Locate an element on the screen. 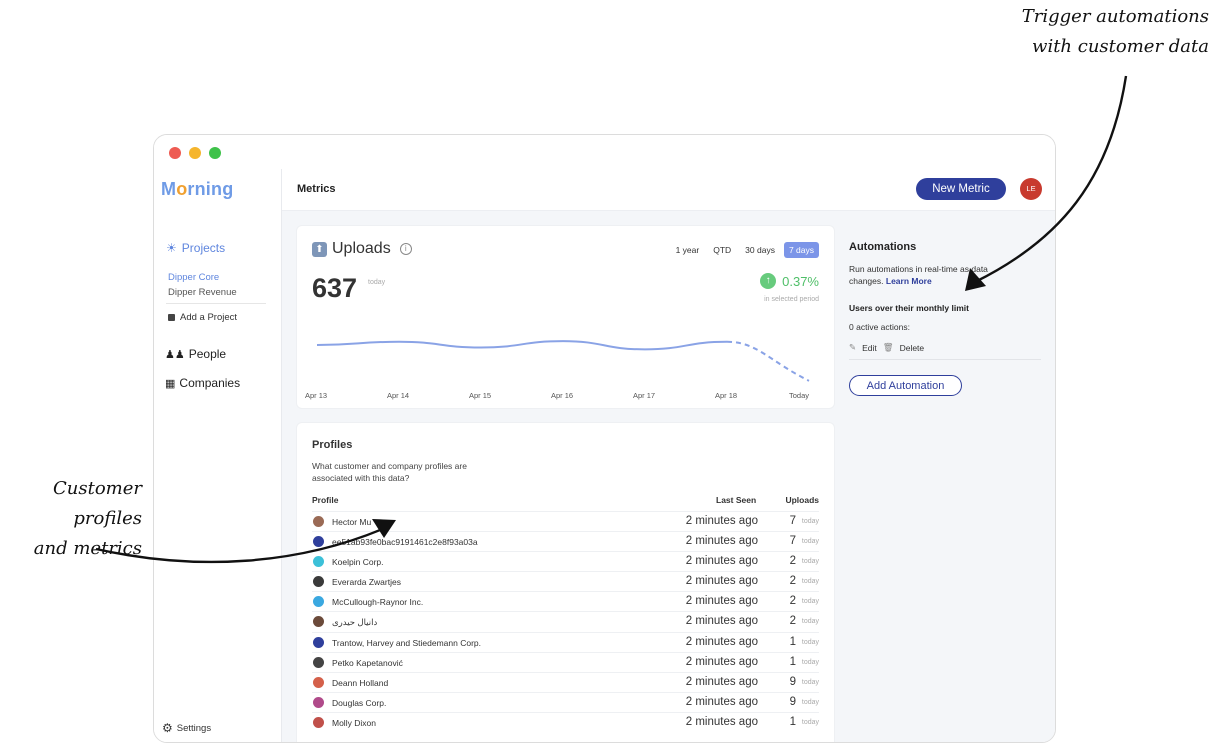 This screenshot has height=743, width=1213. page-title: Metrics is located at coordinates (316, 189).